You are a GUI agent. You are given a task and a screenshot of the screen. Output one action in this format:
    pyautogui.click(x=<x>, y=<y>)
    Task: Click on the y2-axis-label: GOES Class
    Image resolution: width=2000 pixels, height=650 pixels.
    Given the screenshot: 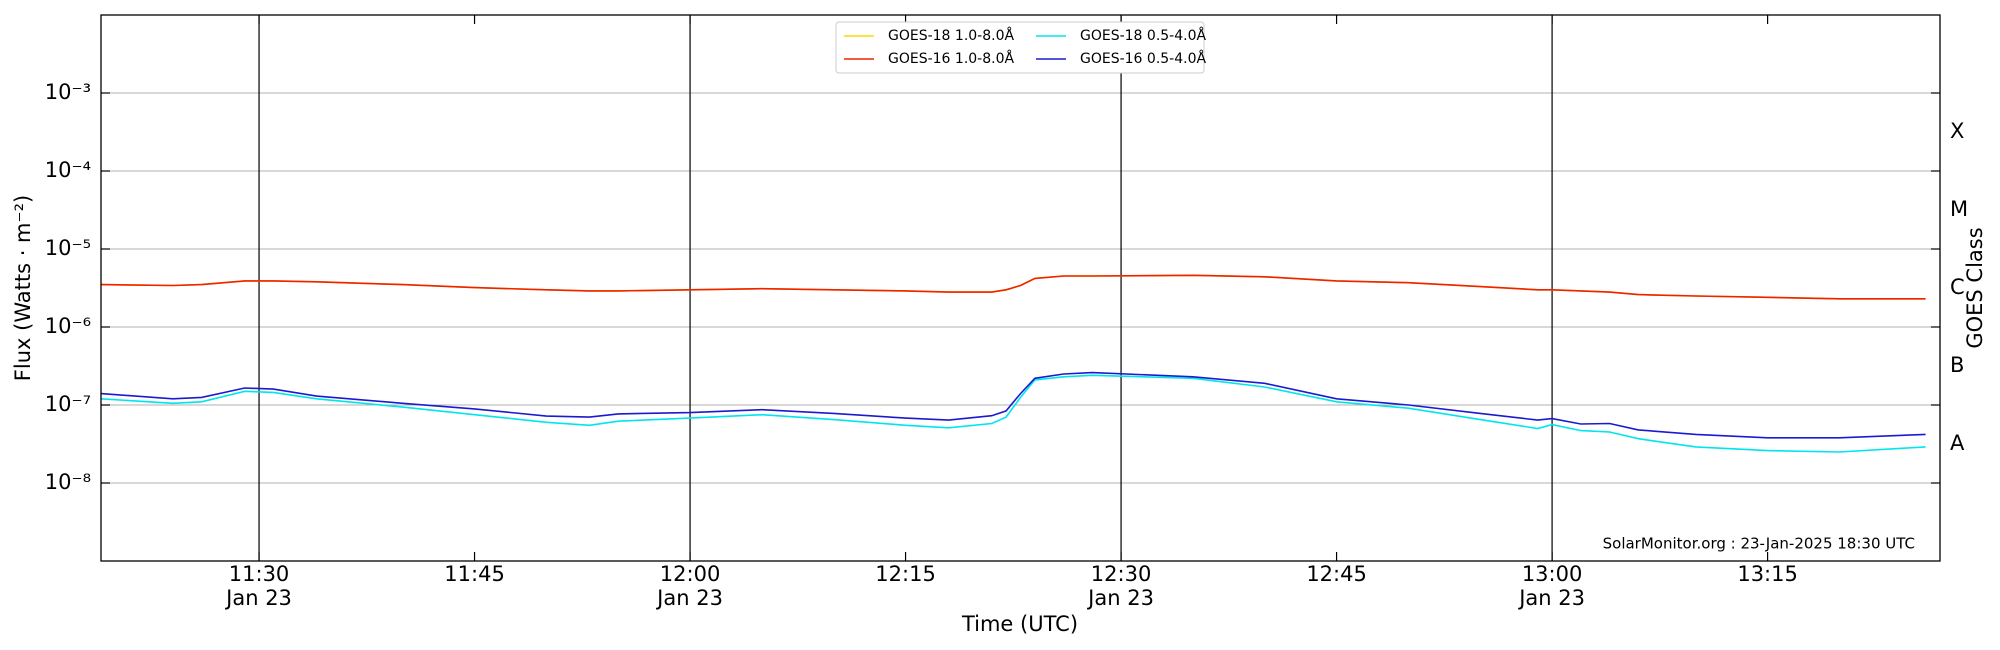 What is the action you would take?
    pyautogui.click(x=1975, y=287)
    